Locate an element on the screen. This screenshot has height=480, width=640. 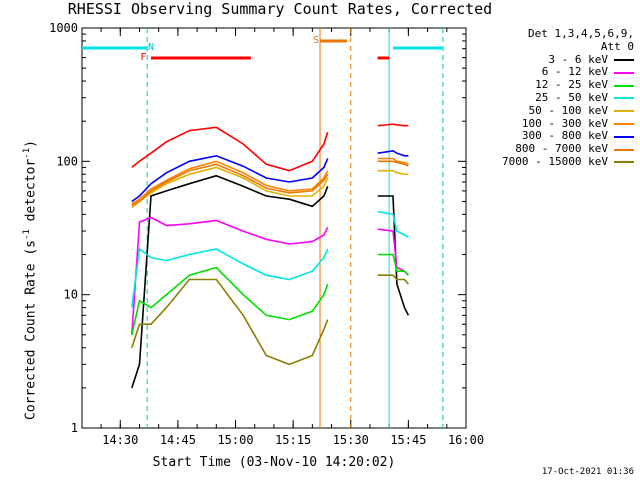
x-tick-label: 15:15 is located at coordinates (293, 440).